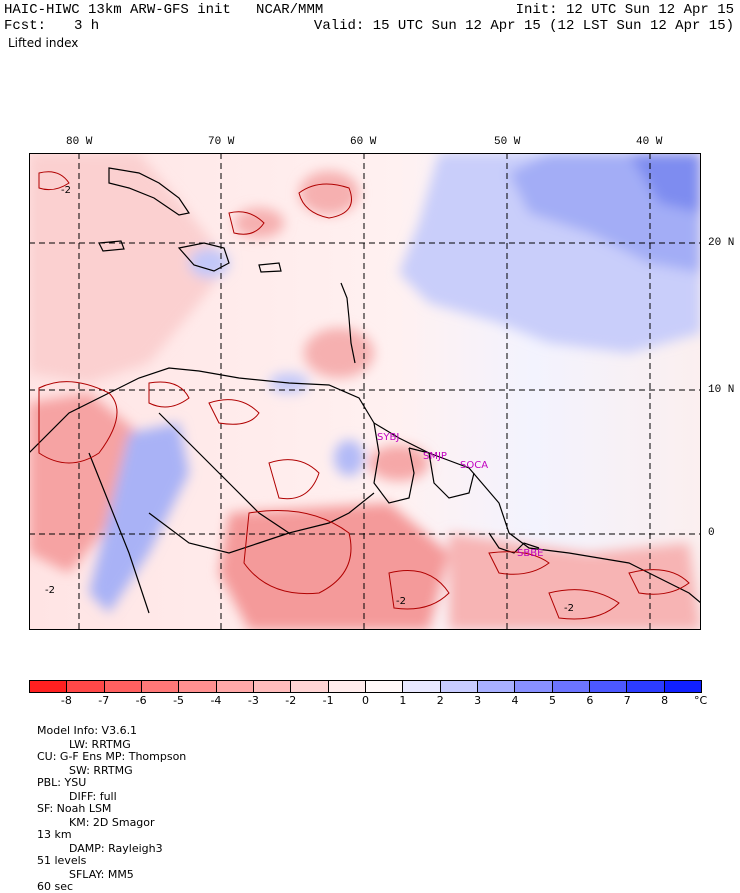  Describe the element at coordinates (721, 390) in the screenshot. I see `lat-label-10n: 10 N` at that location.